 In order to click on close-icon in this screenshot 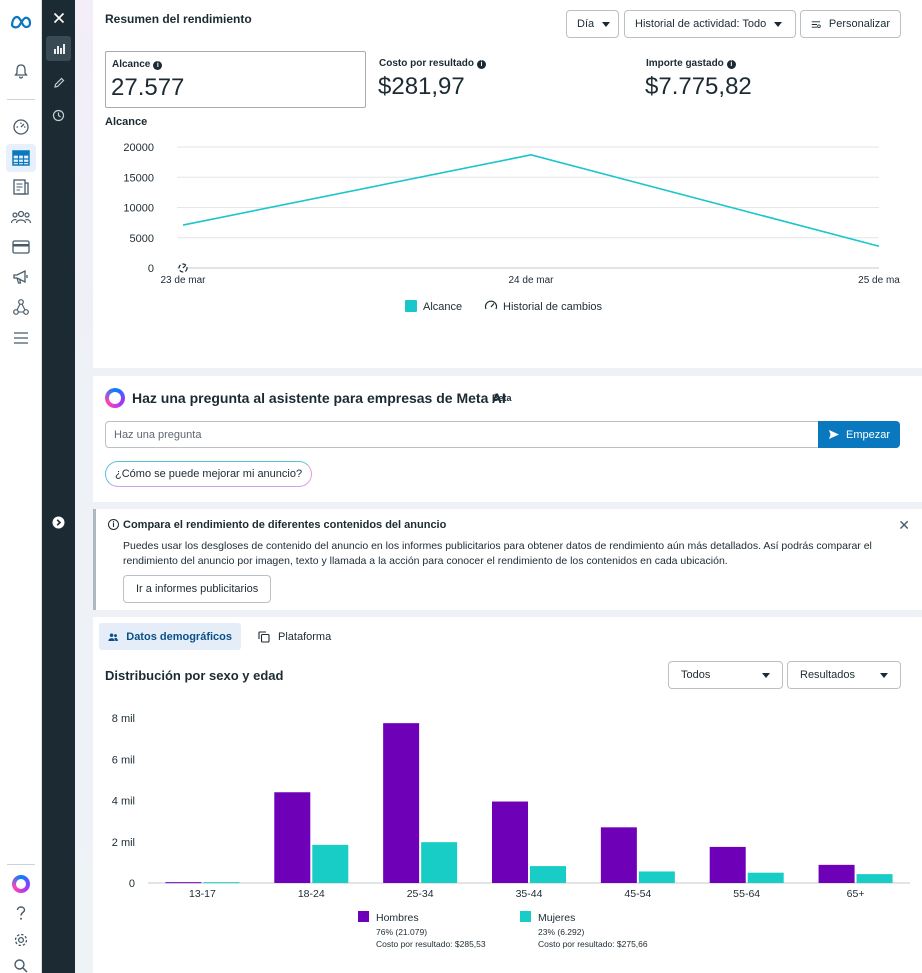, I will do `click(58, 17)`.